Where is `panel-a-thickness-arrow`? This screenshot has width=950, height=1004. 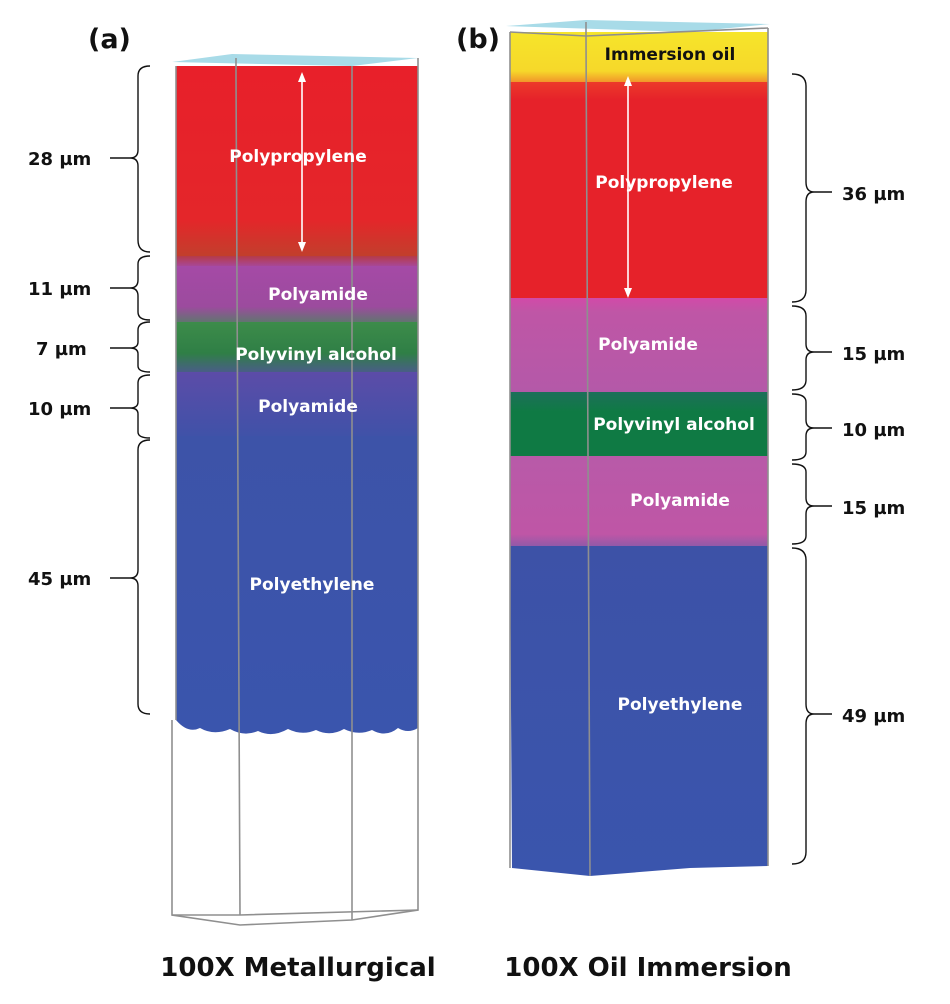 panel-a-thickness-arrow is located at coordinates (302, 162).